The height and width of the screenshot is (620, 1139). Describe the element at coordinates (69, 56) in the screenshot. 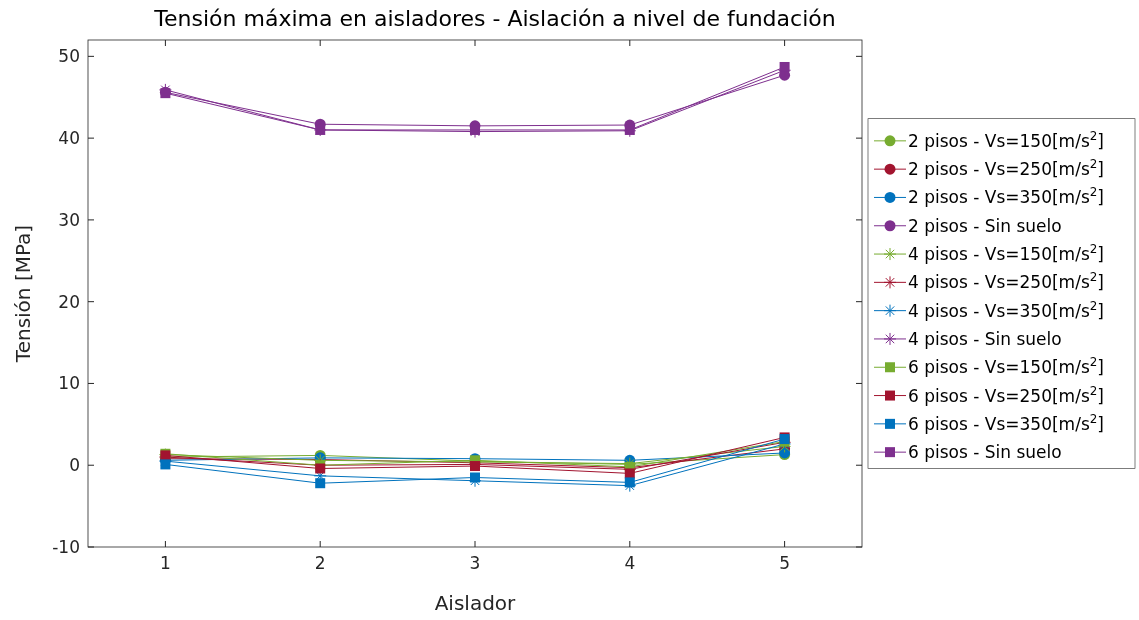

I see `y-tick-label: 50` at that location.